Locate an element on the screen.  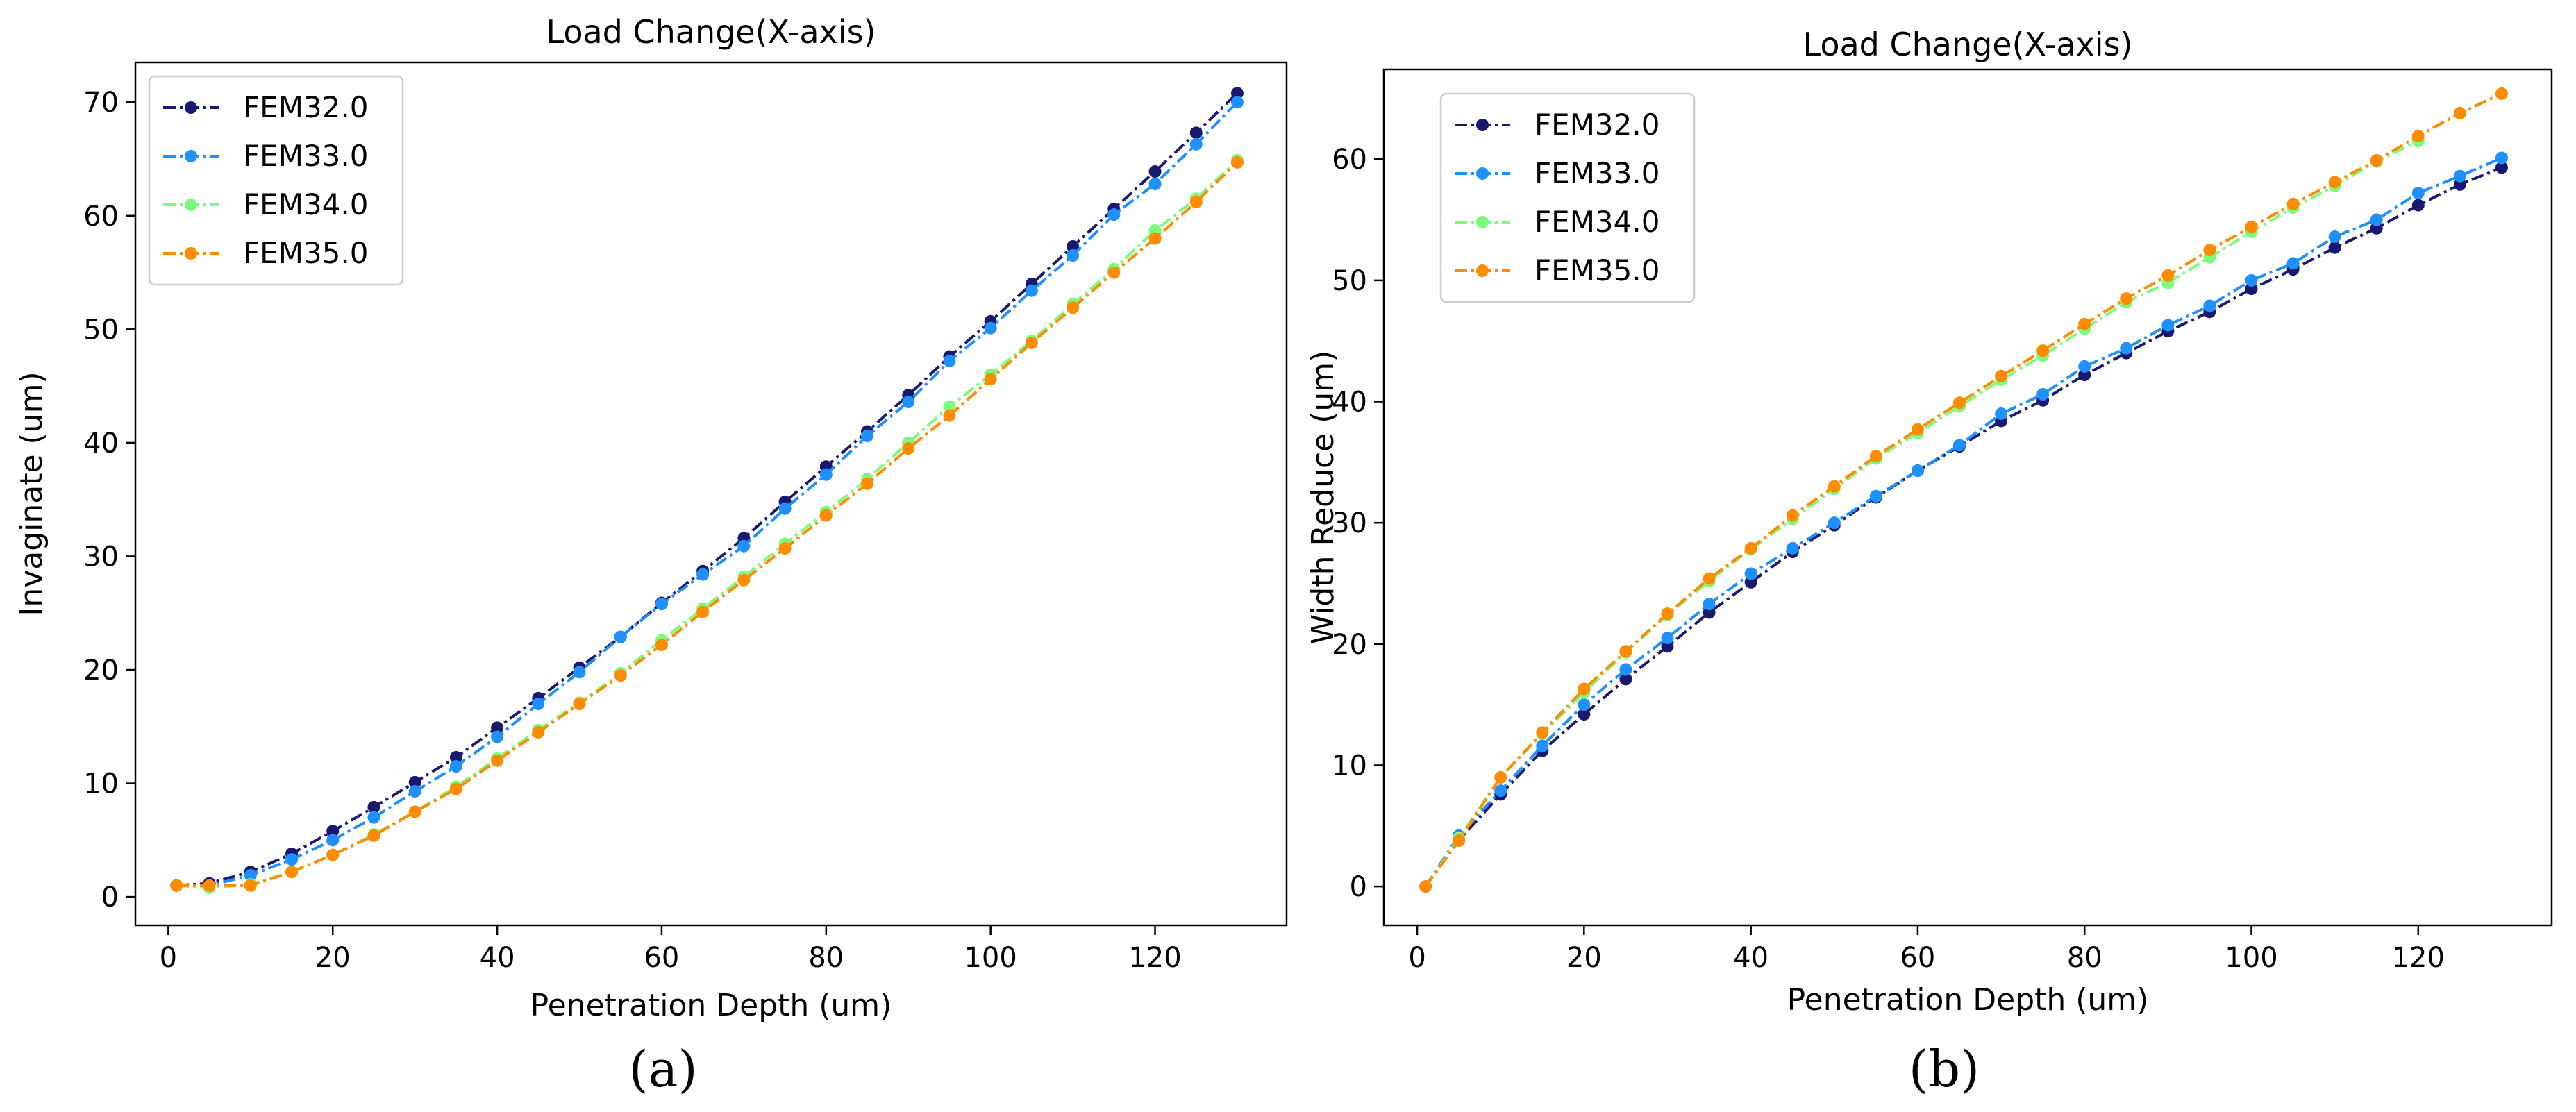
y-tick-label: 0 is located at coordinates (1358, 887).